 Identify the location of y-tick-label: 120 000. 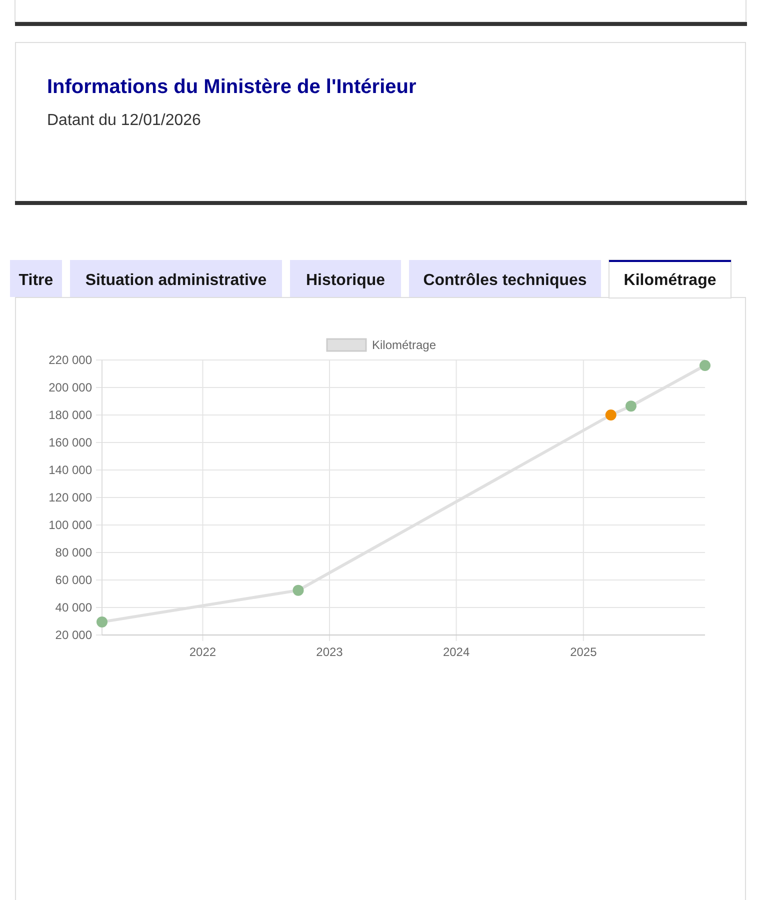
(70, 497).